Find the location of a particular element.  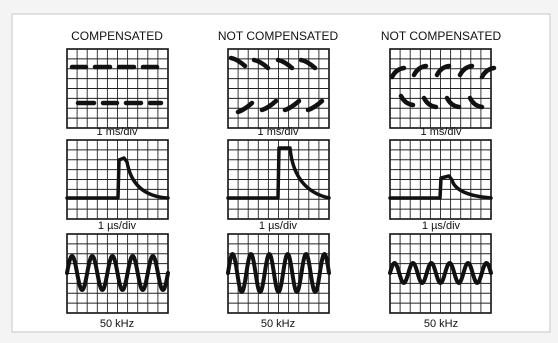

trace-sine-compensated is located at coordinates (117, 273).